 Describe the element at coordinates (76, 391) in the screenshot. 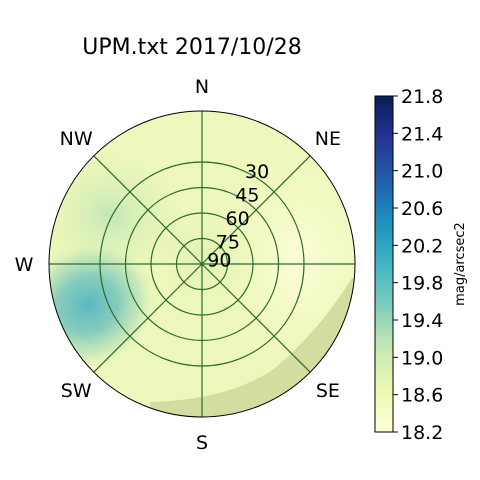

I see `direction-label: SW` at that location.